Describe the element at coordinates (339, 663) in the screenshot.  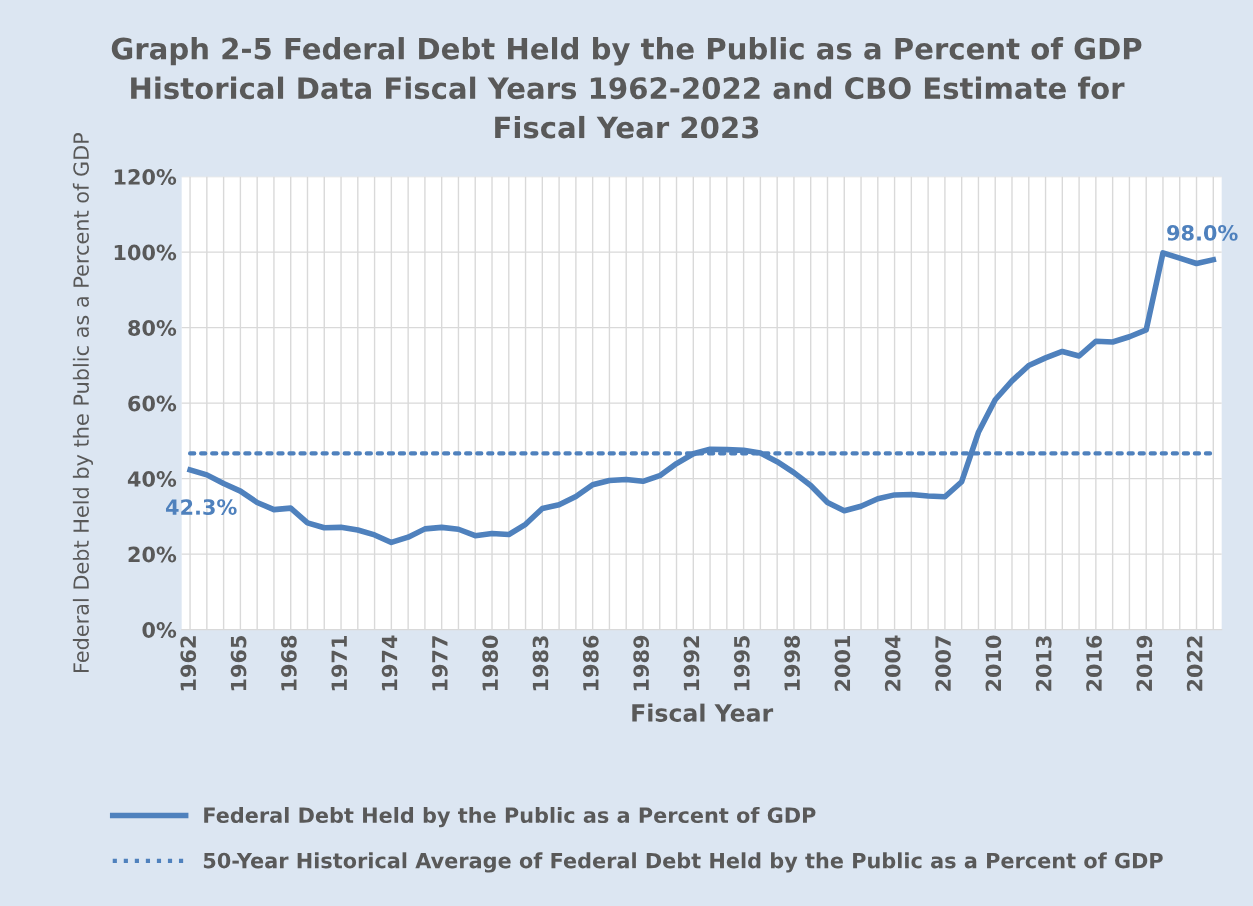
I see `x-tick-label: 1971` at that location.